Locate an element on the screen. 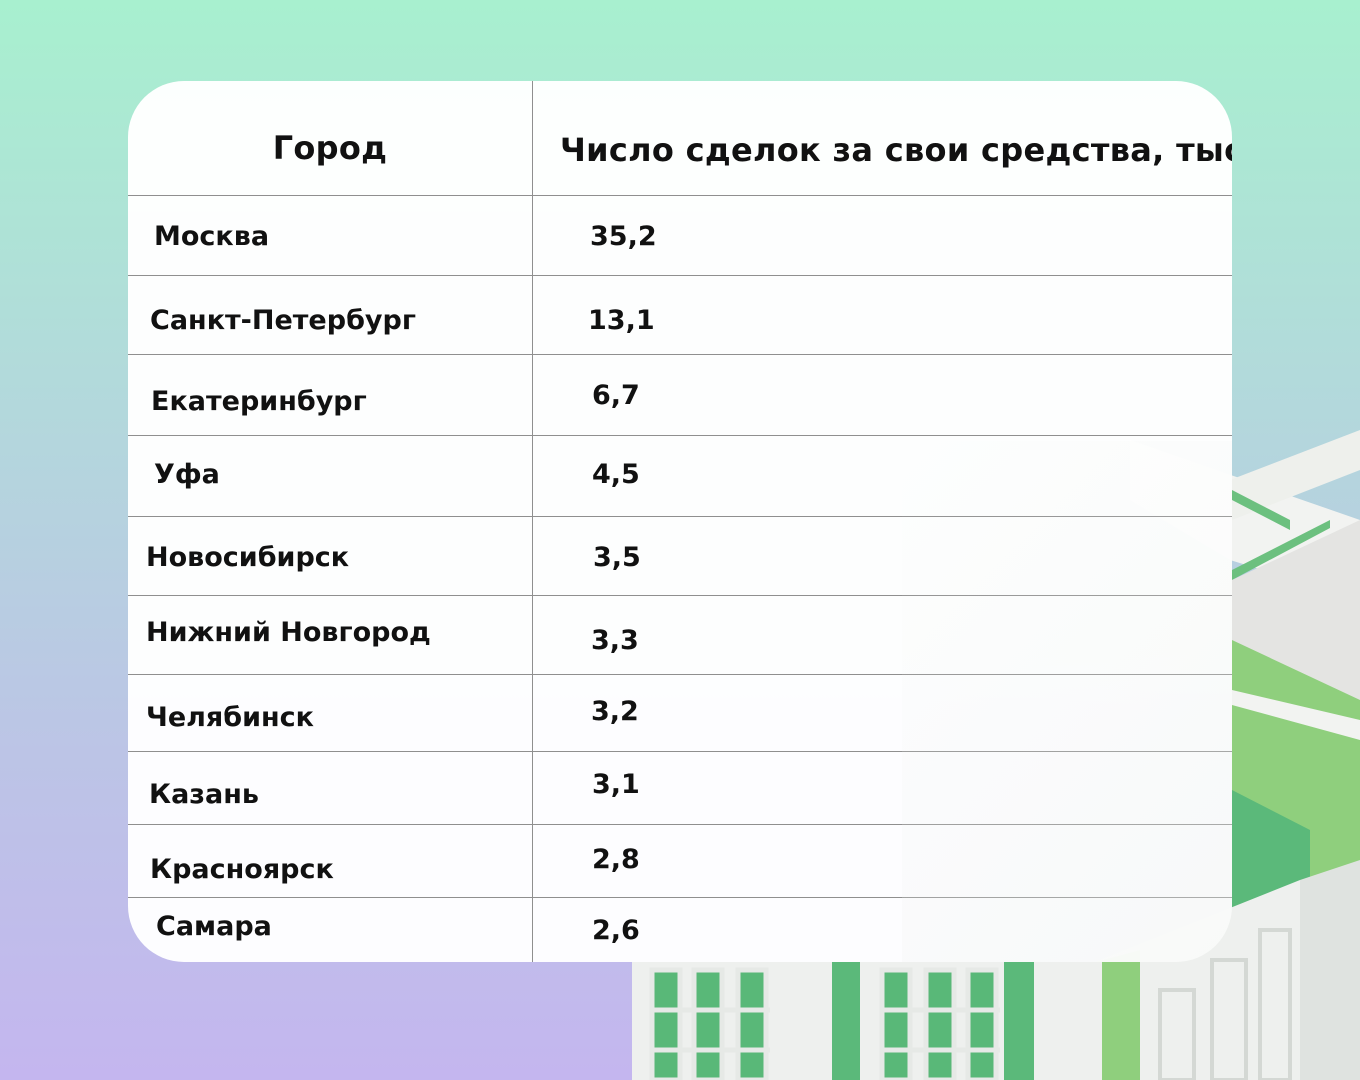 The height and width of the screenshot is (1080, 1360). header-city: Город is located at coordinates (330, 148).